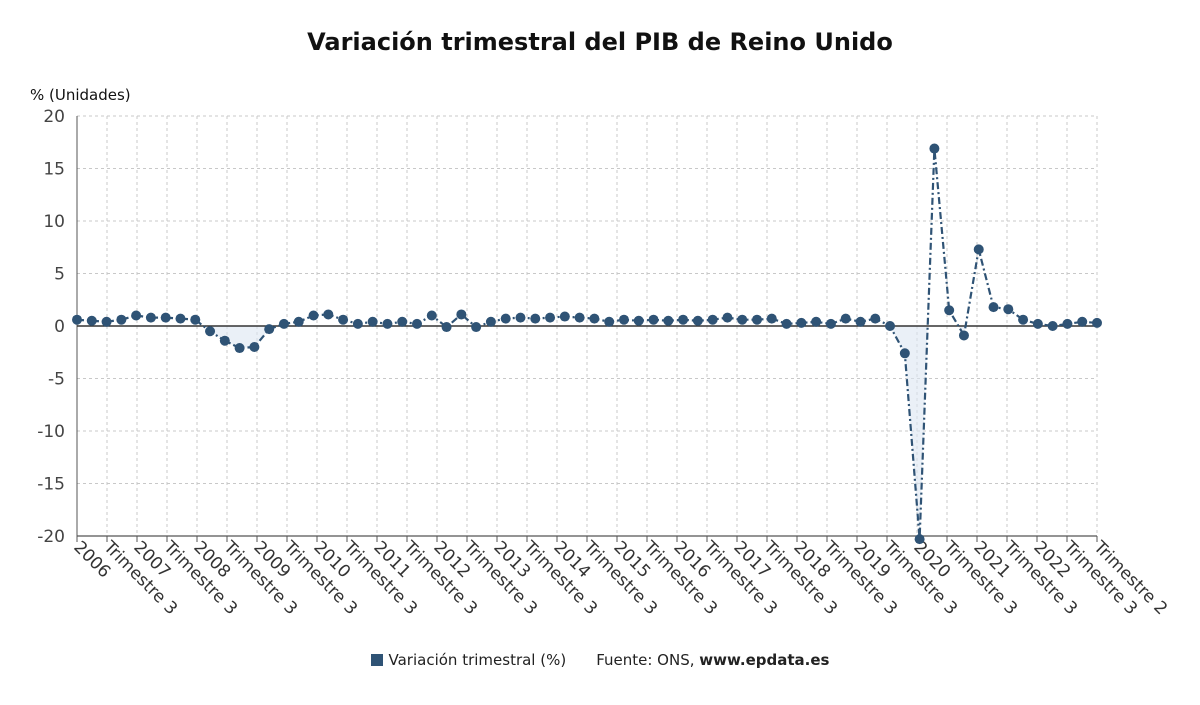 This screenshot has width=1200, height=705. What do you see at coordinates (477, 660) in the screenshot?
I see `legend-series-label: Variación trimestral (%)` at bounding box center [477, 660].